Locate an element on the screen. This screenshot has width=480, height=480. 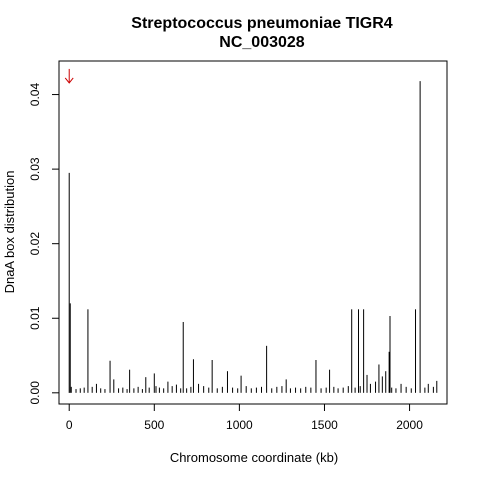
x-axis-label: Chromosome coordinate (kb) is located at coordinates (254, 457).